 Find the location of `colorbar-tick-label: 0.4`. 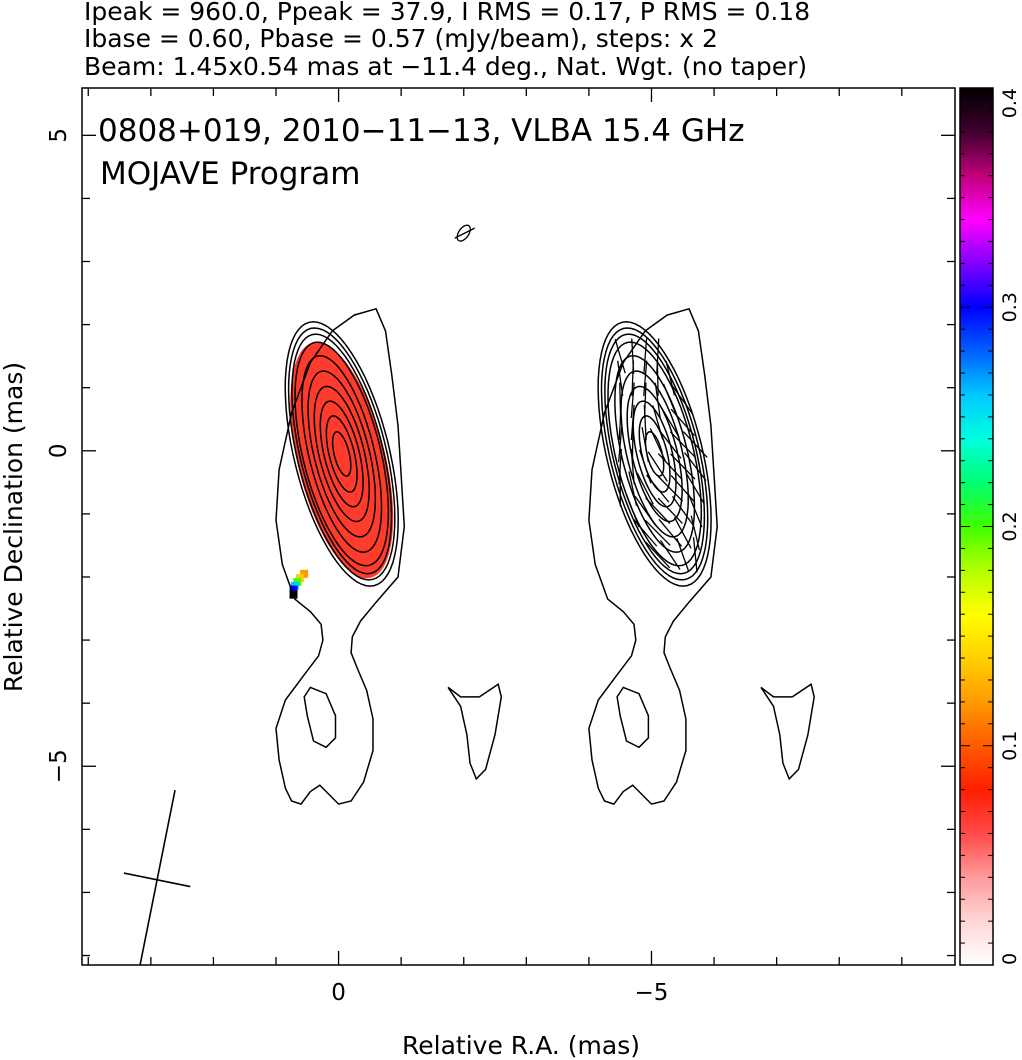

colorbar-tick-label: 0.4 is located at coordinates (1010, 103).